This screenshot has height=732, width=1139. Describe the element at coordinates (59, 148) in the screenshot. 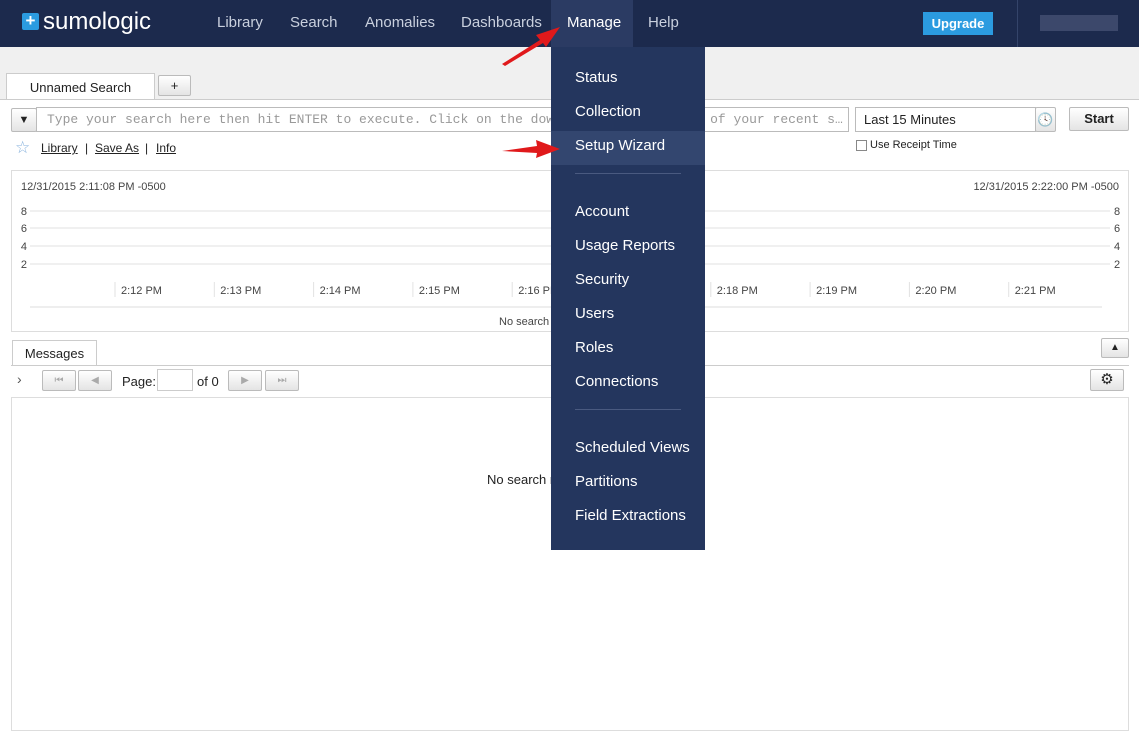

I see `link: Library` at that location.